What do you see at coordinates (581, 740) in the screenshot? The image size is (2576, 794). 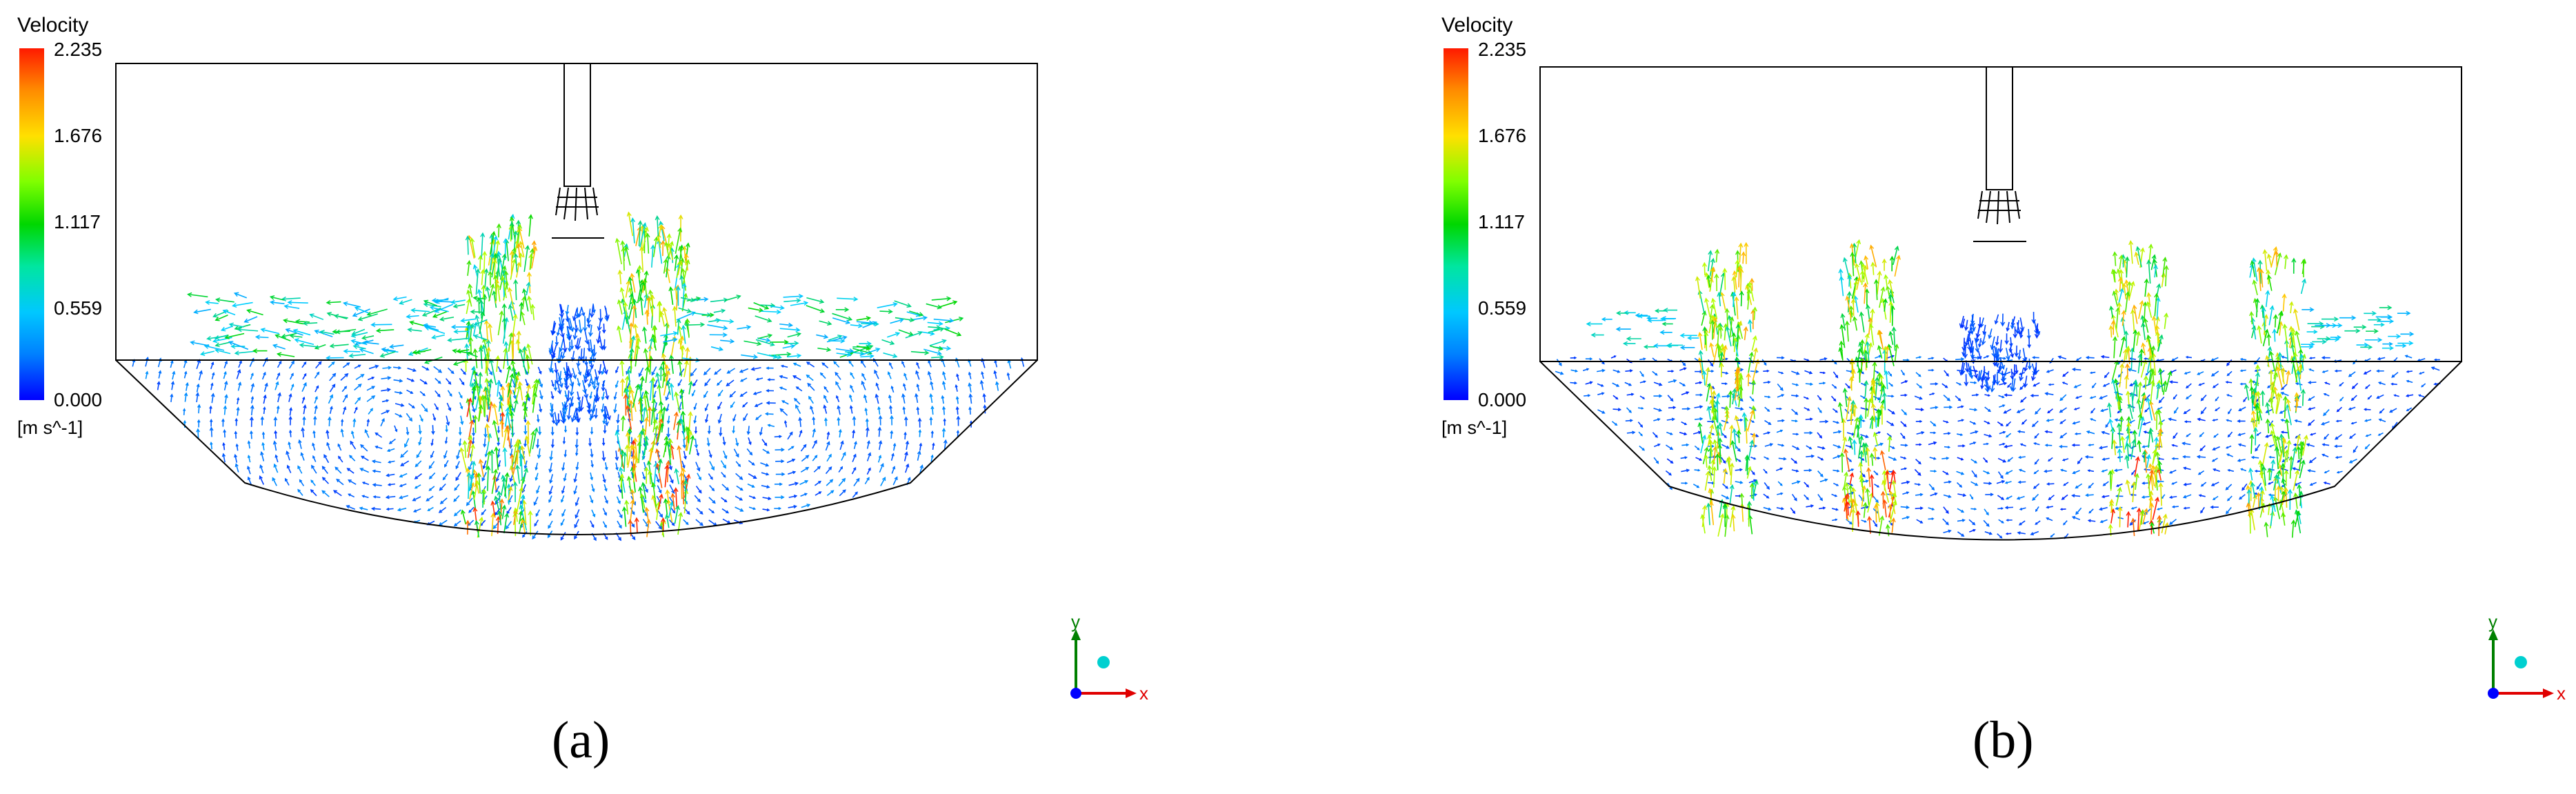 I see `panel-caption: (a)` at bounding box center [581, 740].